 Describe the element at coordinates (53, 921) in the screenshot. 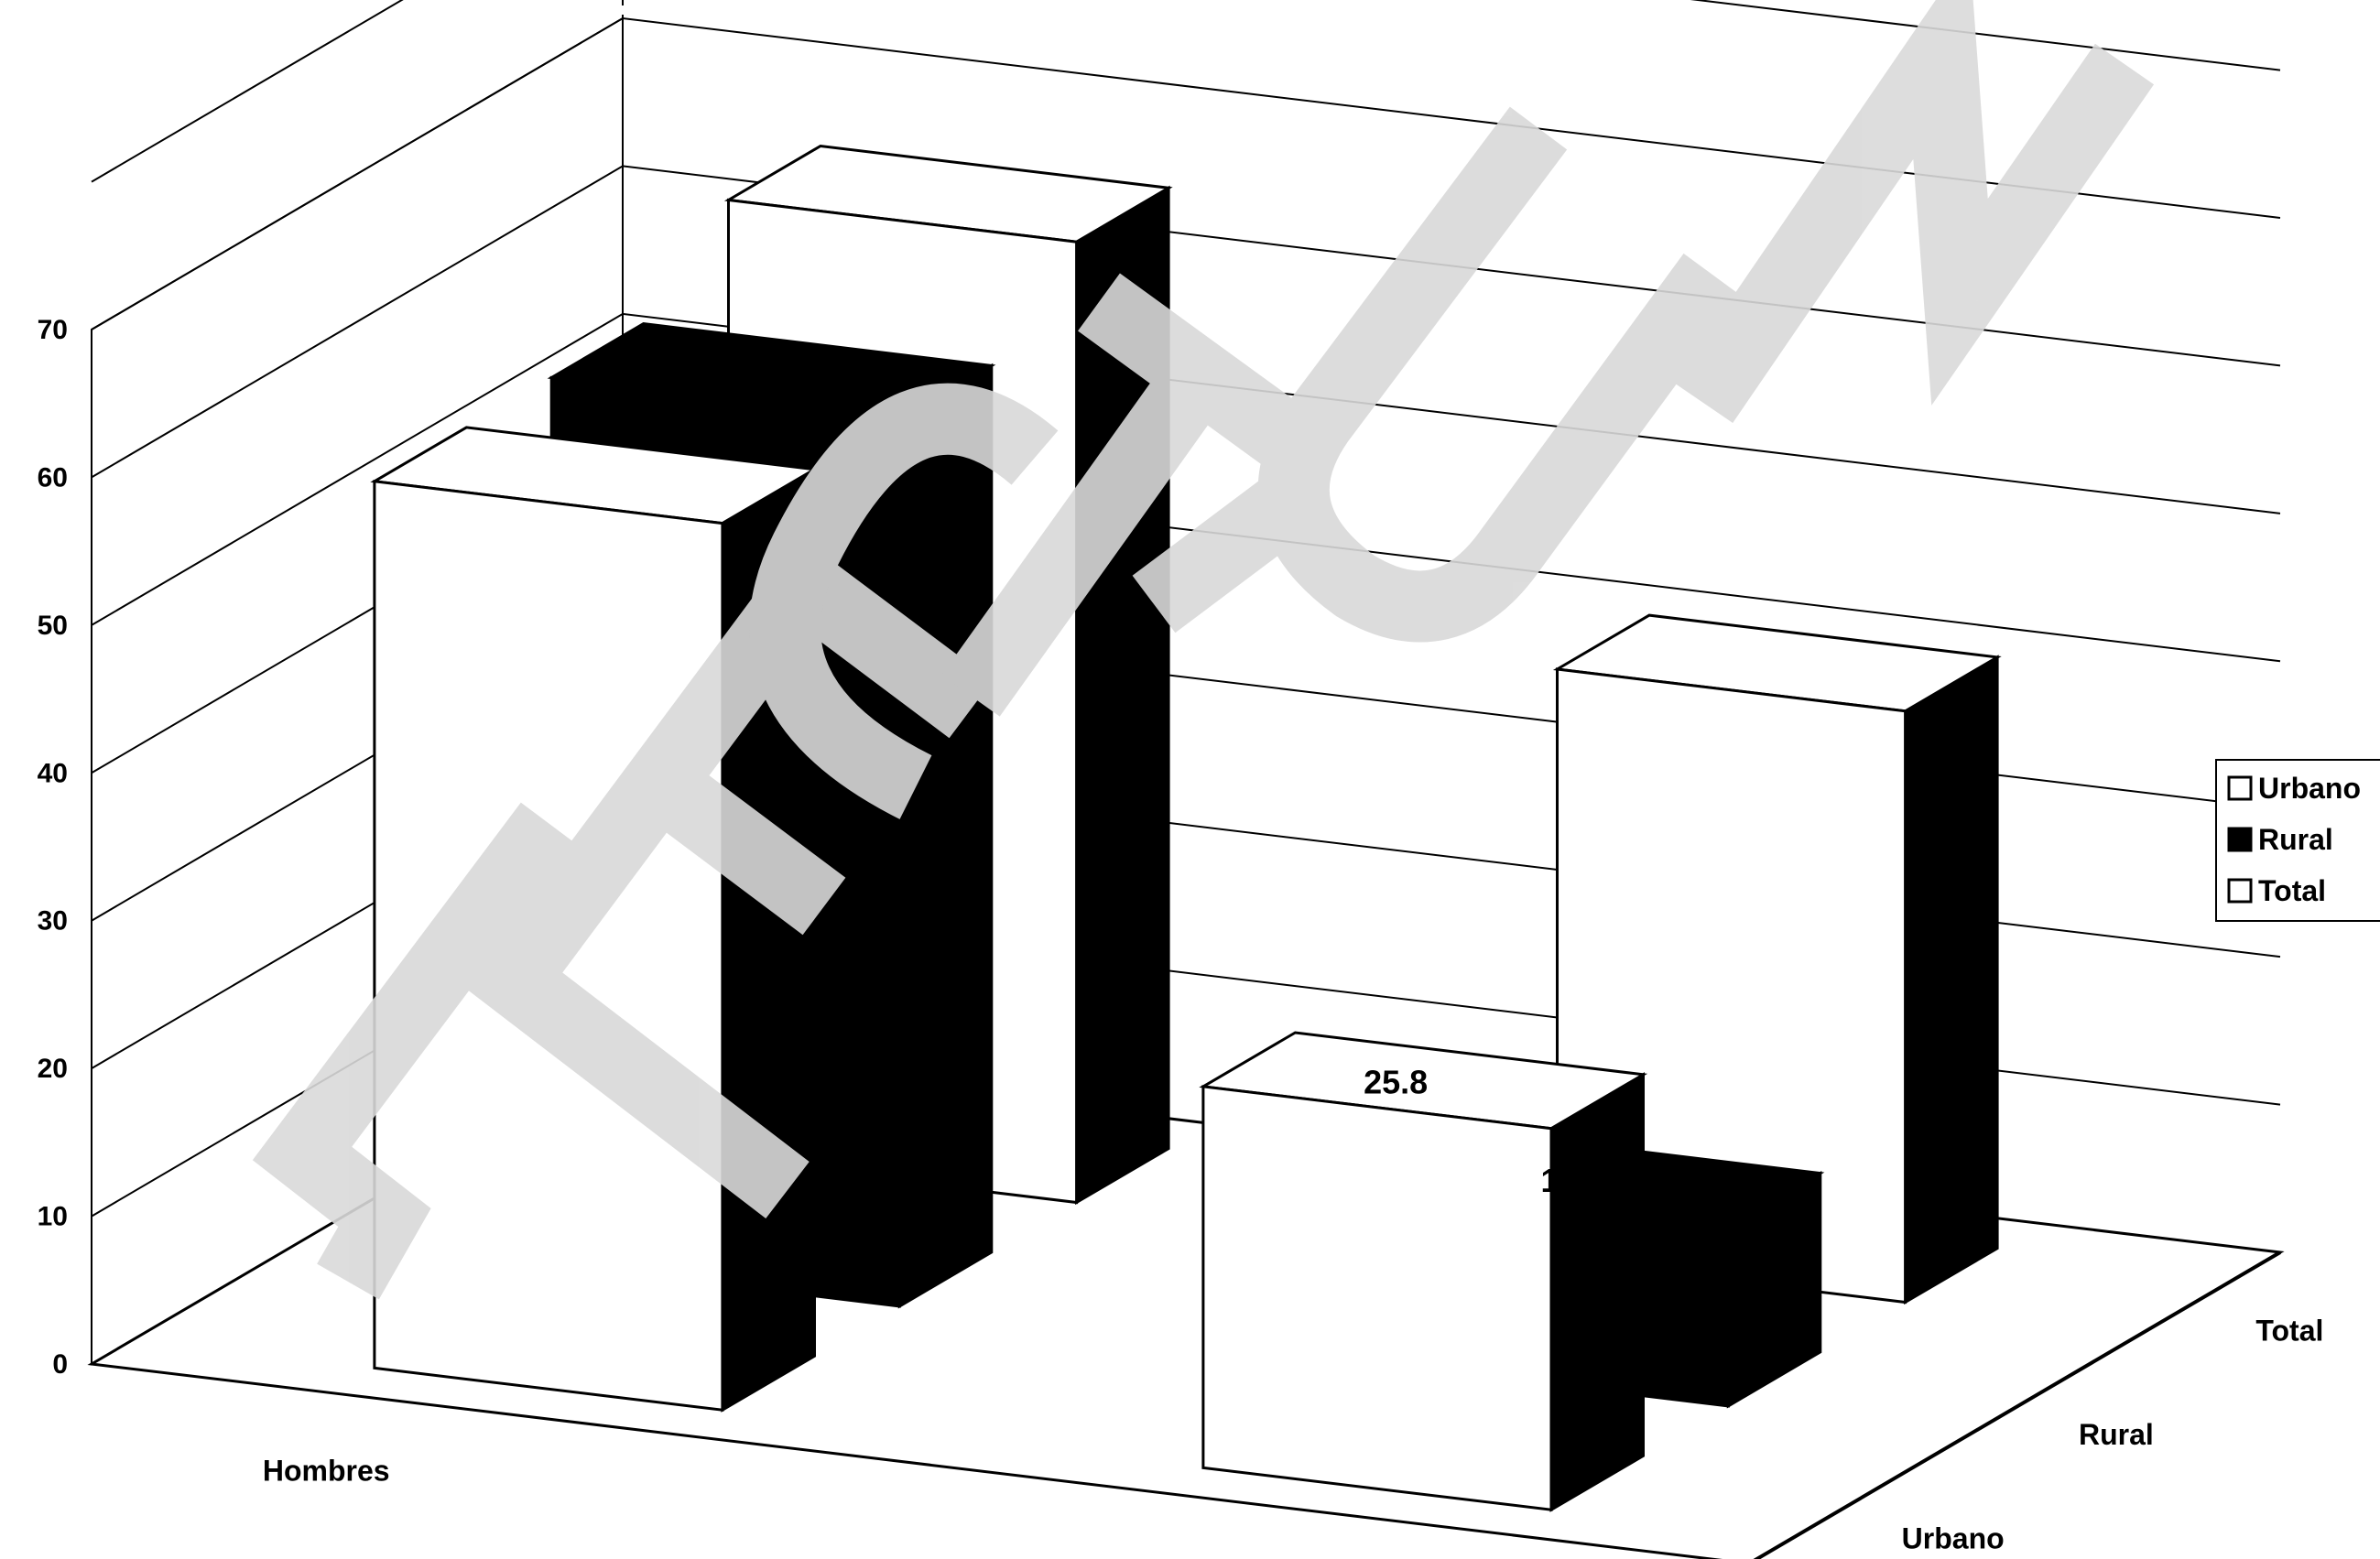

I see `y-tick-label: 30` at that location.